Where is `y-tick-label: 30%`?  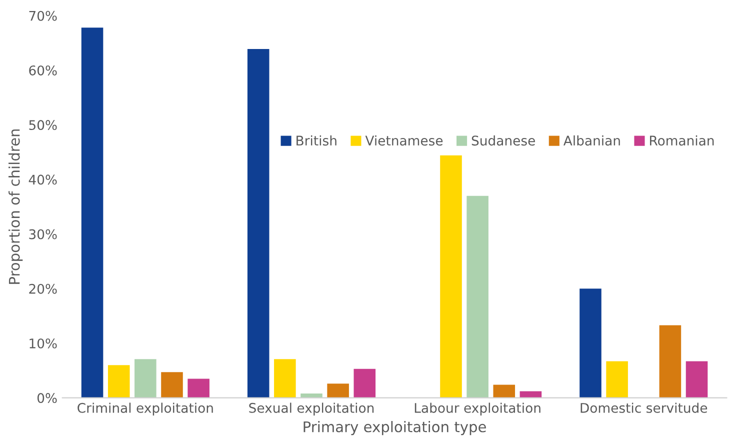 y-tick-label: 30% is located at coordinates (43, 234).